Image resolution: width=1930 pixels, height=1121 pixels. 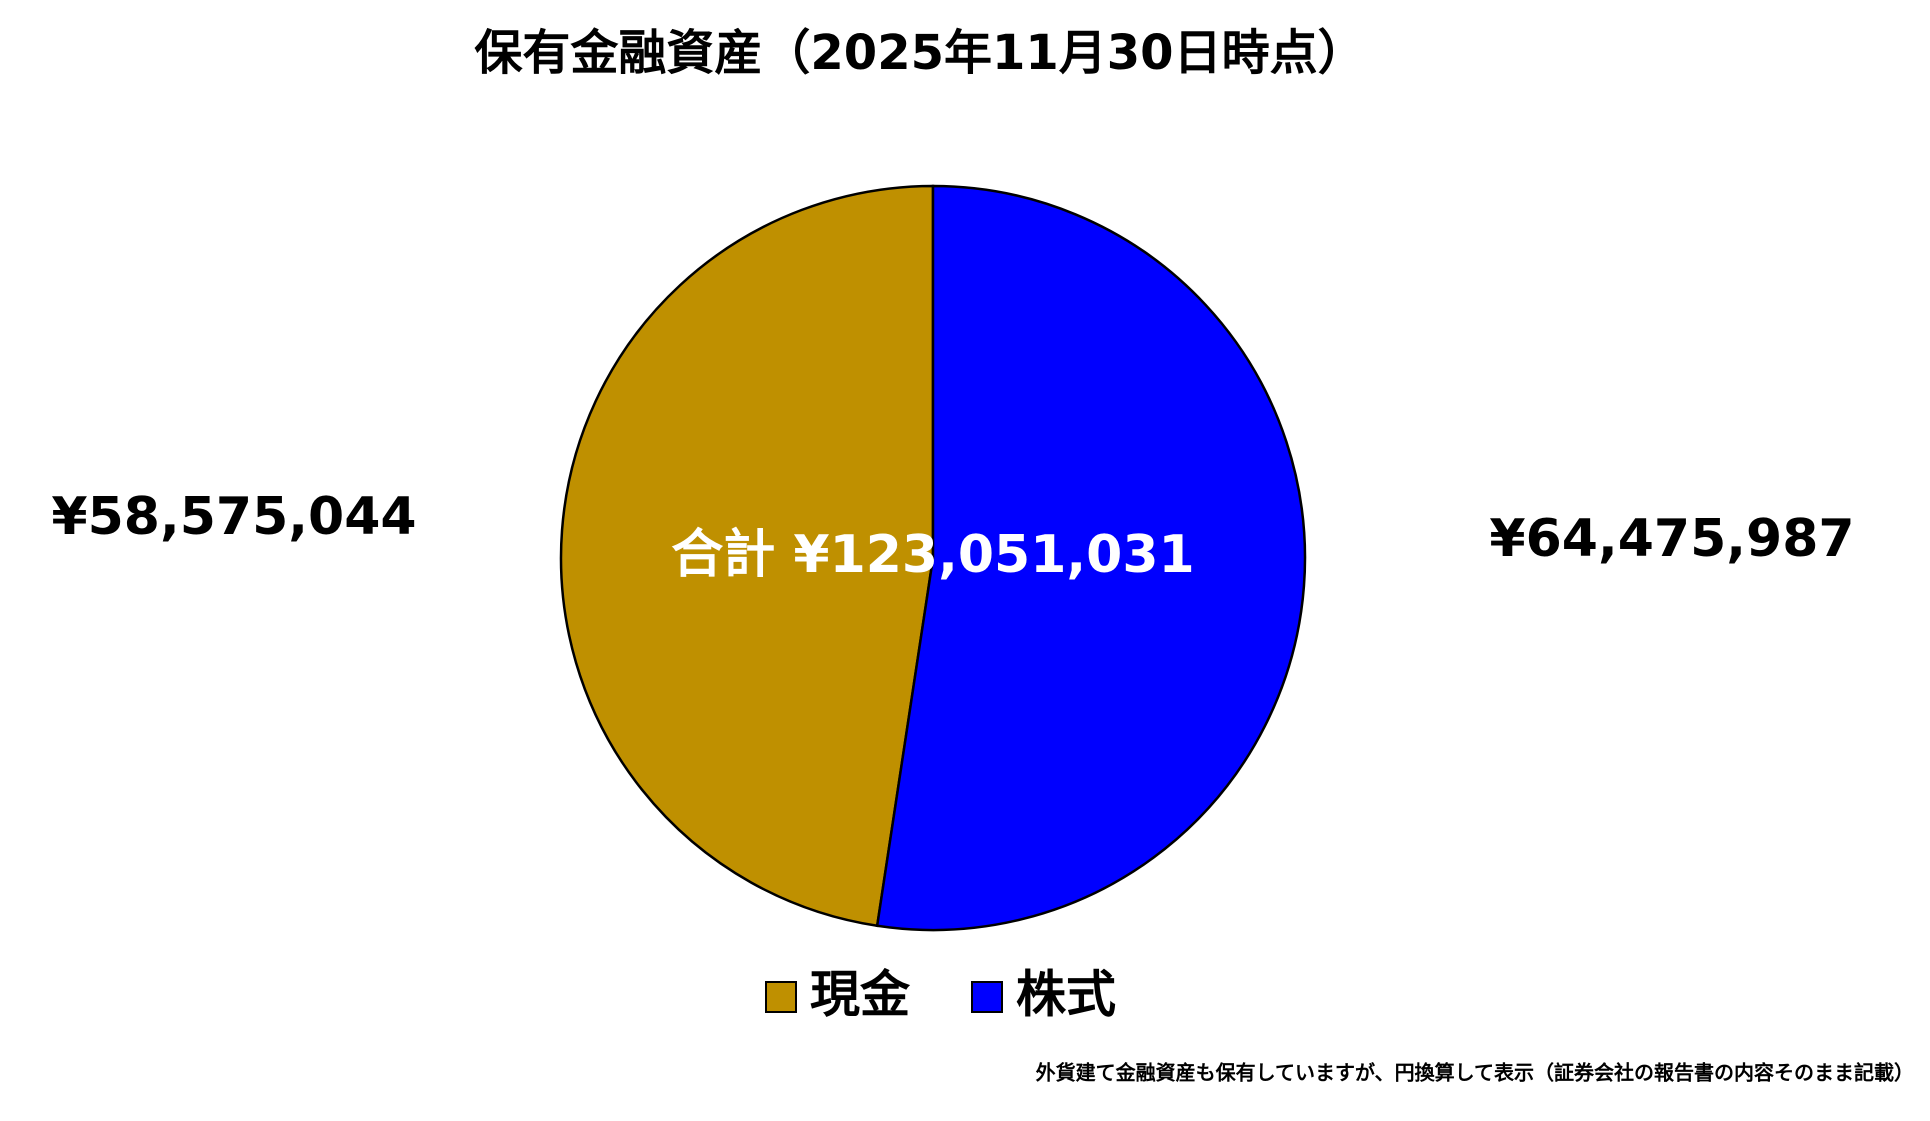 What do you see at coordinates (233, 517) in the screenshot?
I see `value-label: ¥58,575,044` at bounding box center [233, 517].